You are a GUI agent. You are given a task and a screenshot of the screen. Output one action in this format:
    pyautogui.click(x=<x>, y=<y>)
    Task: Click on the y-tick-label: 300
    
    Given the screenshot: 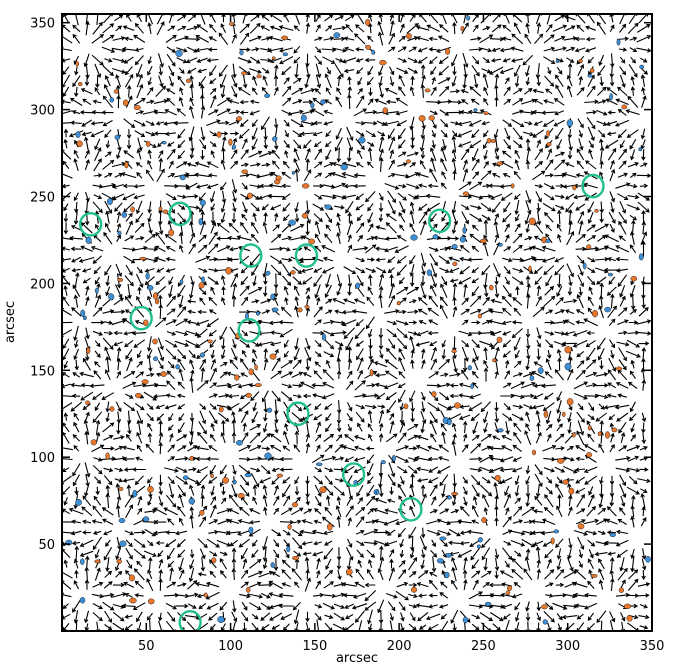 What is the action you would take?
    pyautogui.click(x=42, y=111)
    